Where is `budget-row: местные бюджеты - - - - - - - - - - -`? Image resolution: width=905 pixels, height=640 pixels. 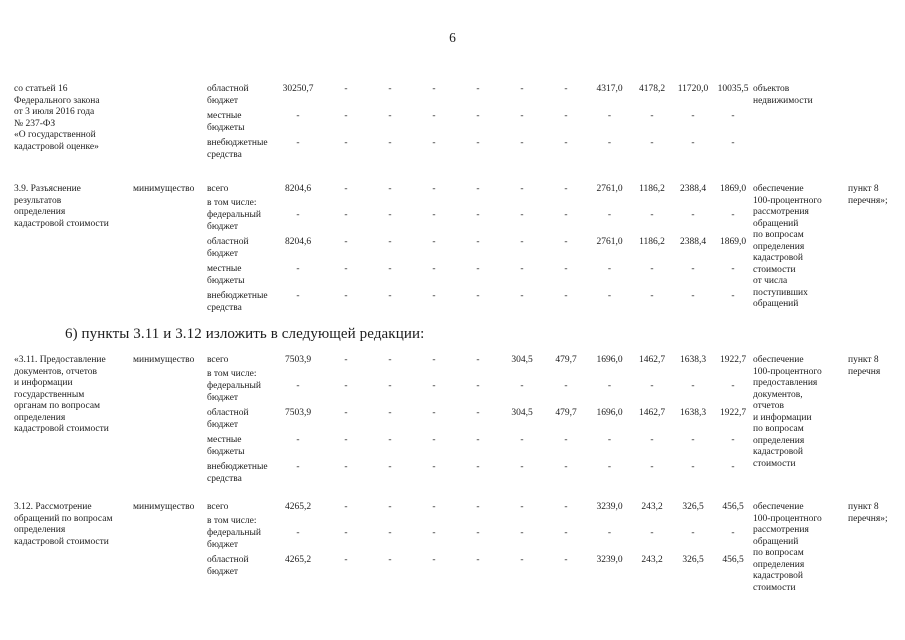
budget-row: местные бюджеты - - - - - - - - - - - is located at coordinates (480, 446).